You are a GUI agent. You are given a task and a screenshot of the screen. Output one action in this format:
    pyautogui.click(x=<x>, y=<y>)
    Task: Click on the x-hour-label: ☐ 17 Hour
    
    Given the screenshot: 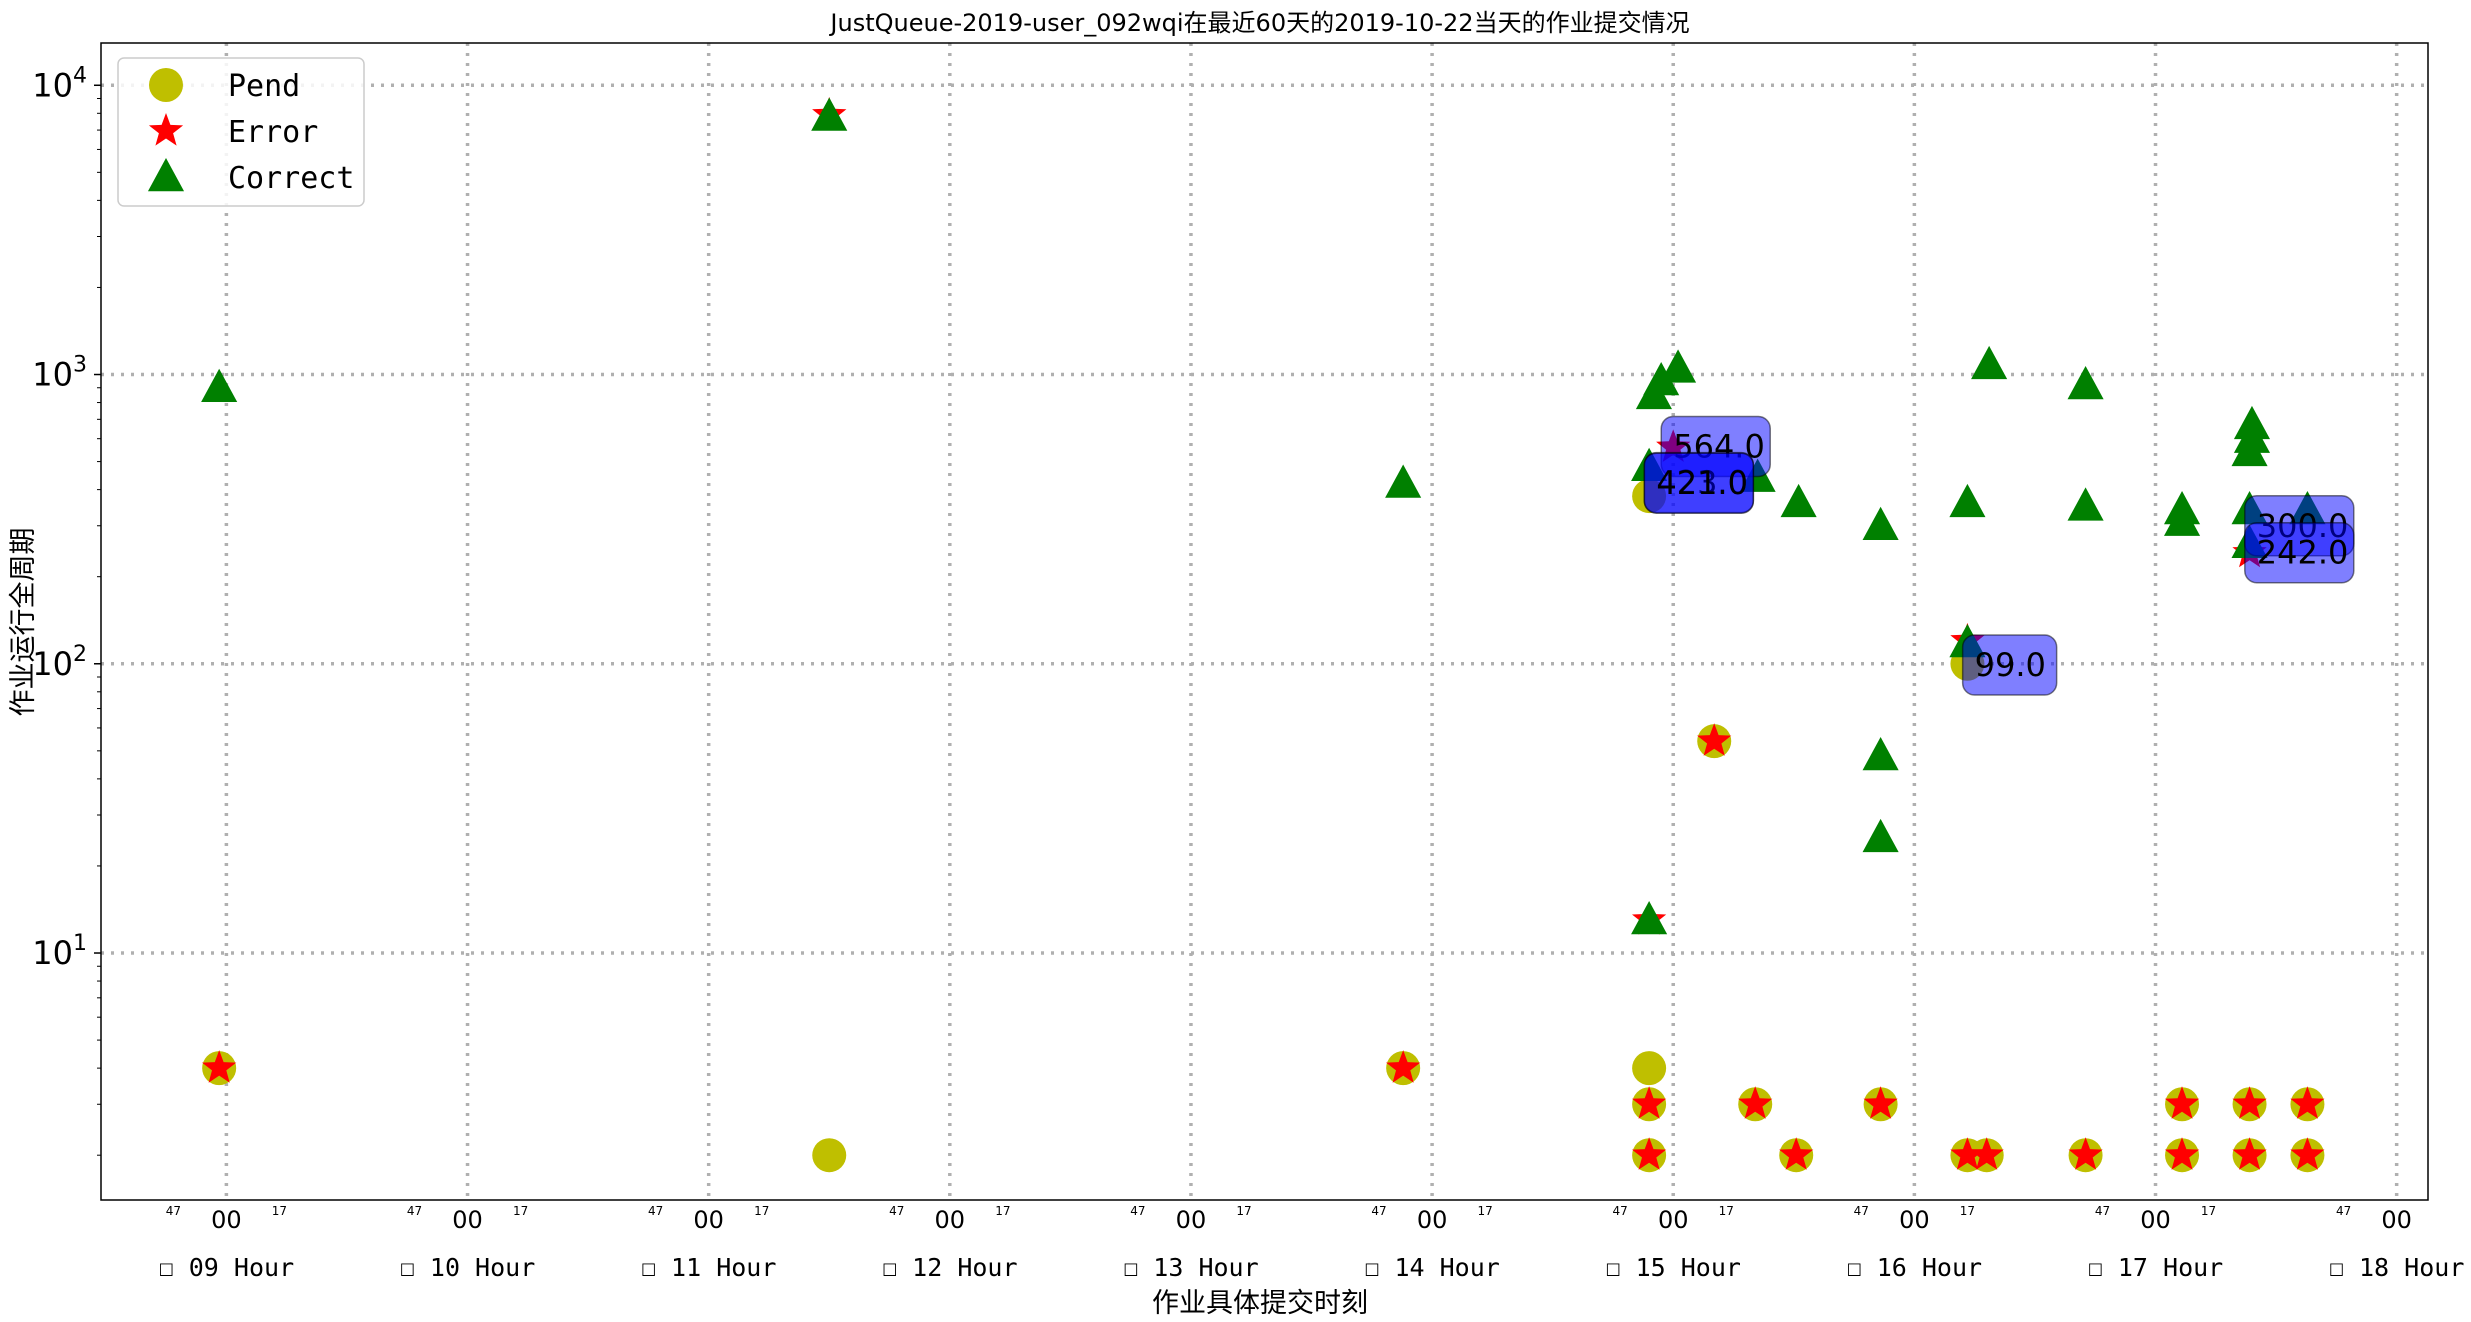 What is the action you would take?
    pyautogui.click(x=2155, y=1267)
    